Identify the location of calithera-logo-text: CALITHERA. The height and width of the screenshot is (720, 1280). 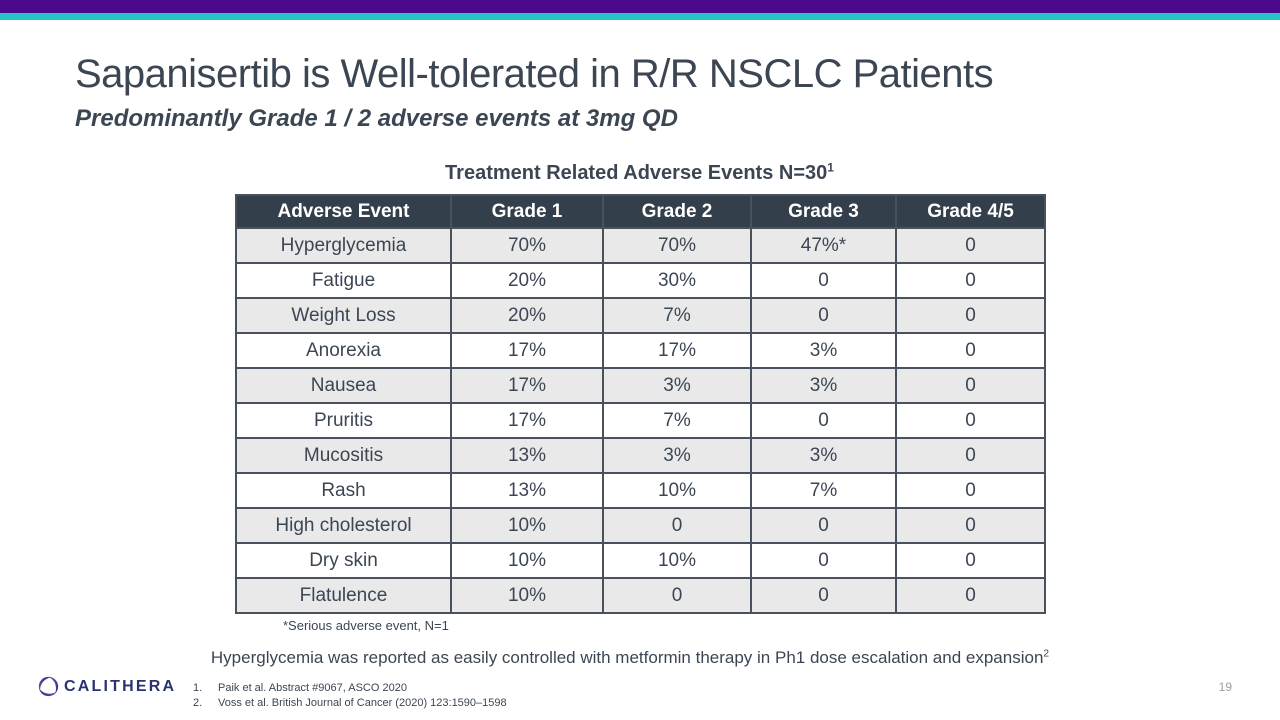
(120, 686).